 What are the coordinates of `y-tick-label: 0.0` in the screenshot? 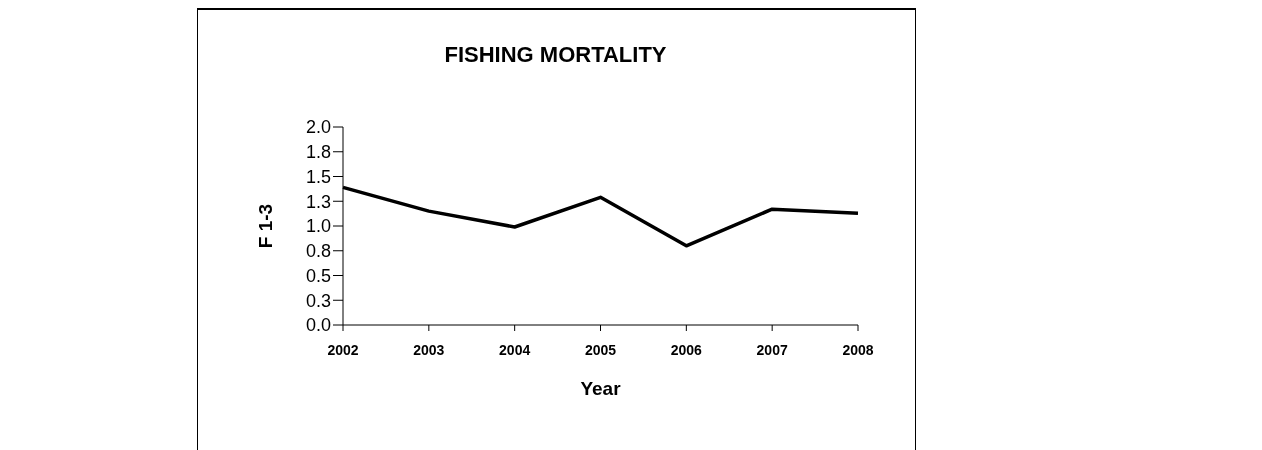 It's located at (318, 325).